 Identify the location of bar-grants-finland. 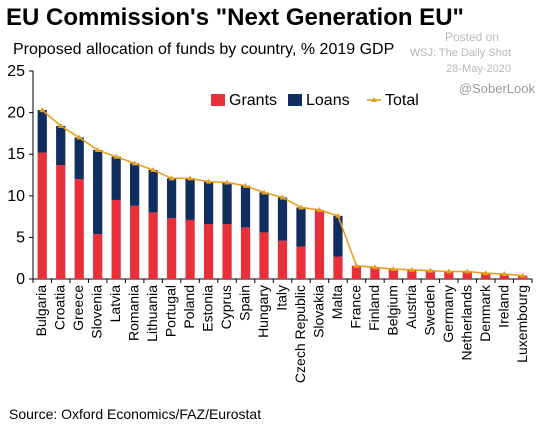
(375, 273).